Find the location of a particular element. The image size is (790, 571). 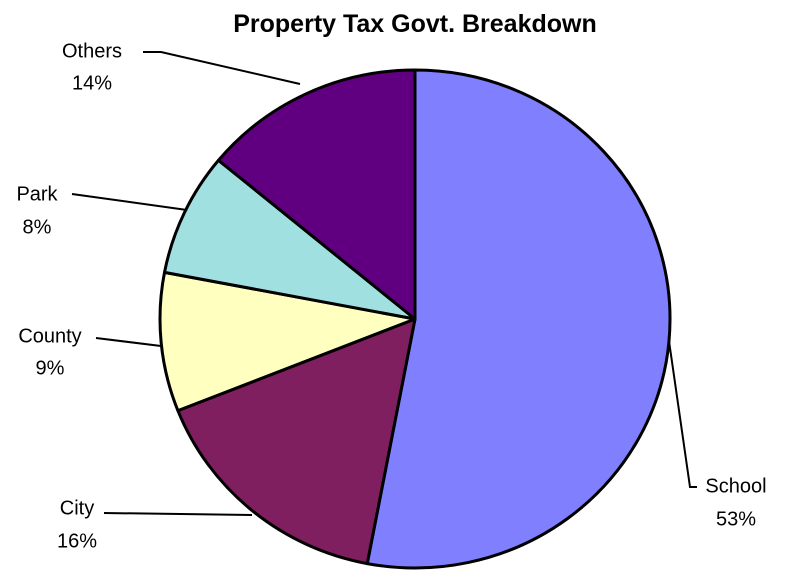

slice-name-label-school: School is located at coordinates (735, 486).